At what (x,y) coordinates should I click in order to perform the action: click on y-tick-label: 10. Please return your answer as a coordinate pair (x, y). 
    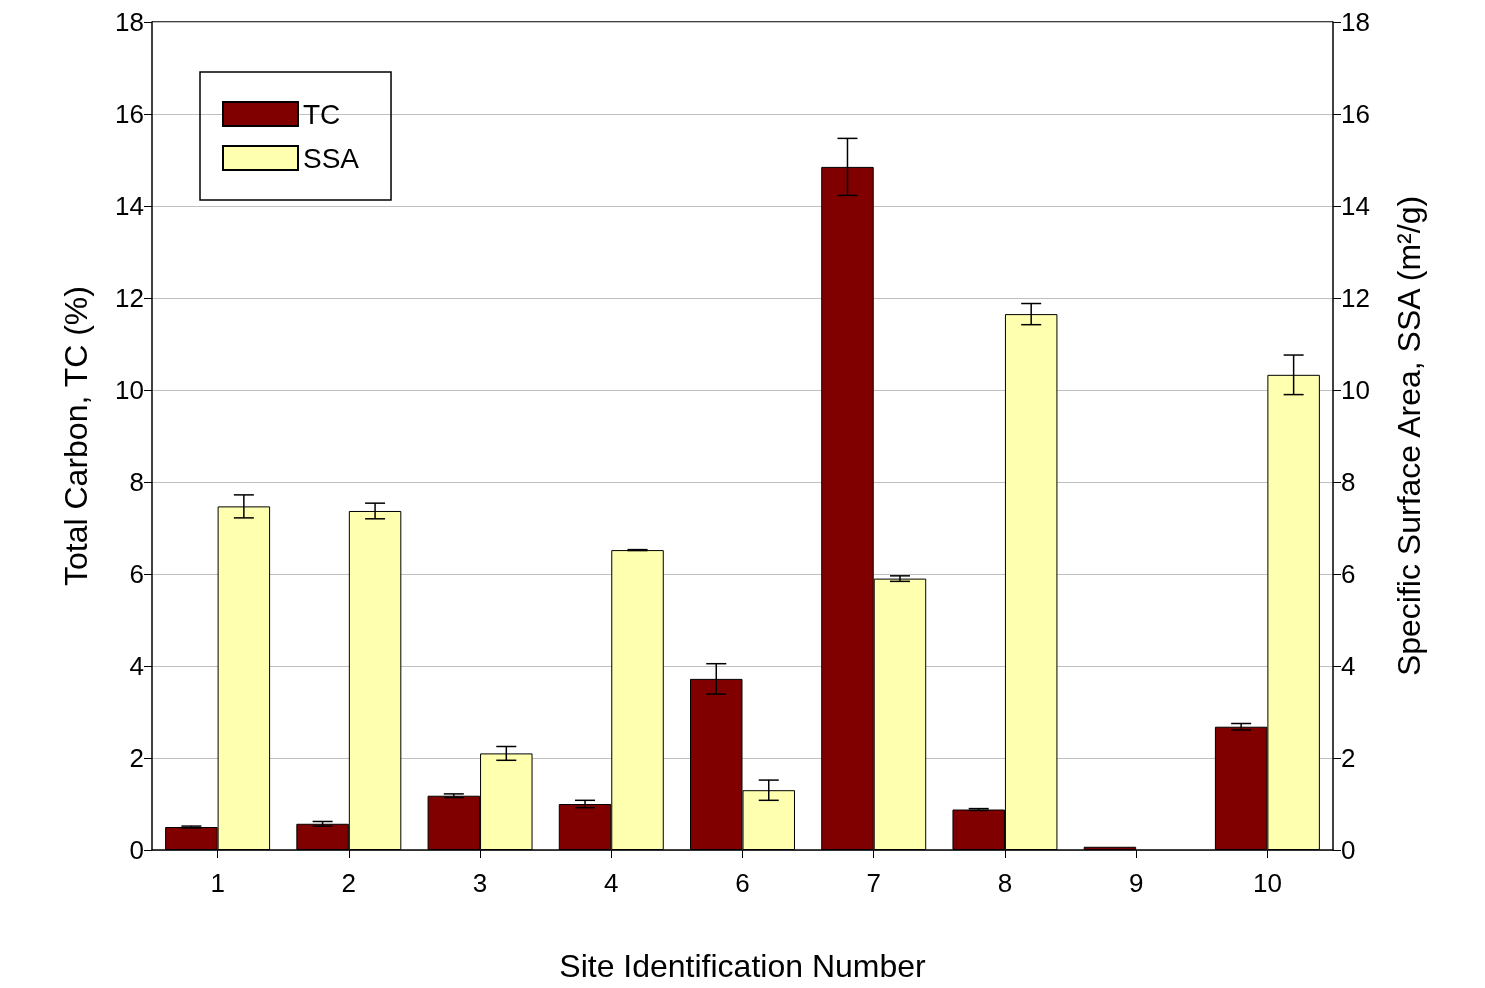
    Looking at the image, I should click on (129, 390).